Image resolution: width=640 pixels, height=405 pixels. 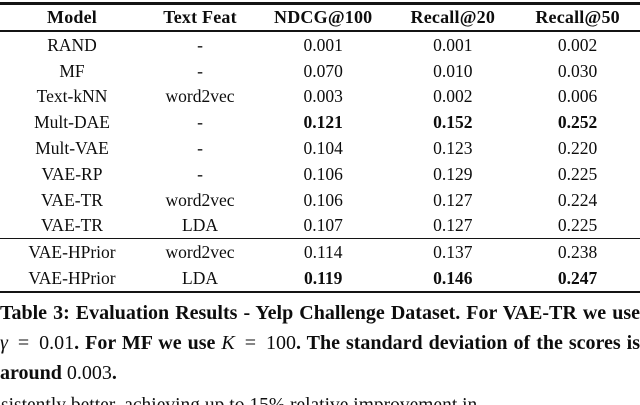 I want to click on table-cell: Text-kNN, so click(x=72, y=96).